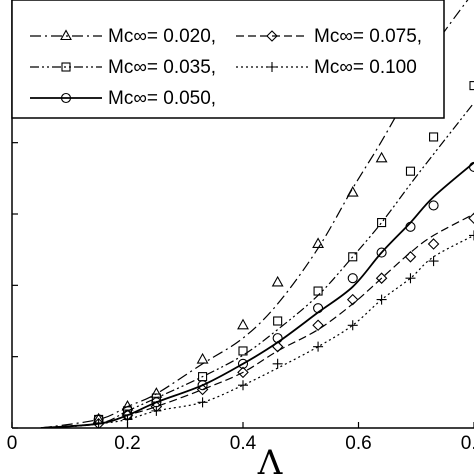 The height and width of the screenshot is (474, 474). What do you see at coordinates (162, 36) in the screenshot?
I see `legend-label: Mc∞= 0.020,` at bounding box center [162, 36].